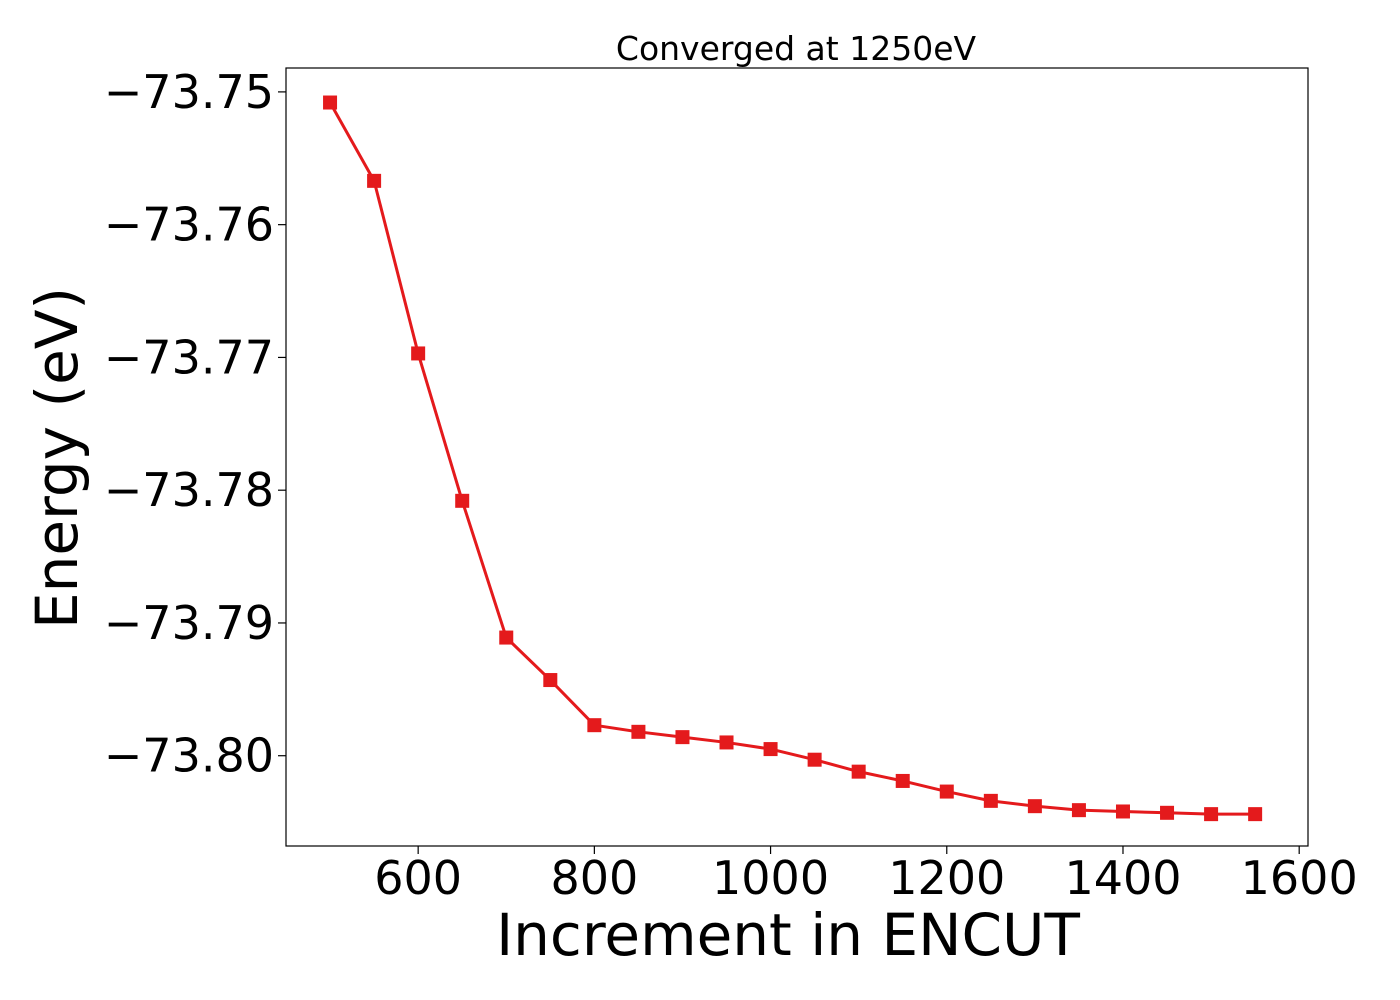 The width and height of the screenshot is (1400, 1000). I want to click on chart-title: Converged at 1250eV, so click(796, 48).